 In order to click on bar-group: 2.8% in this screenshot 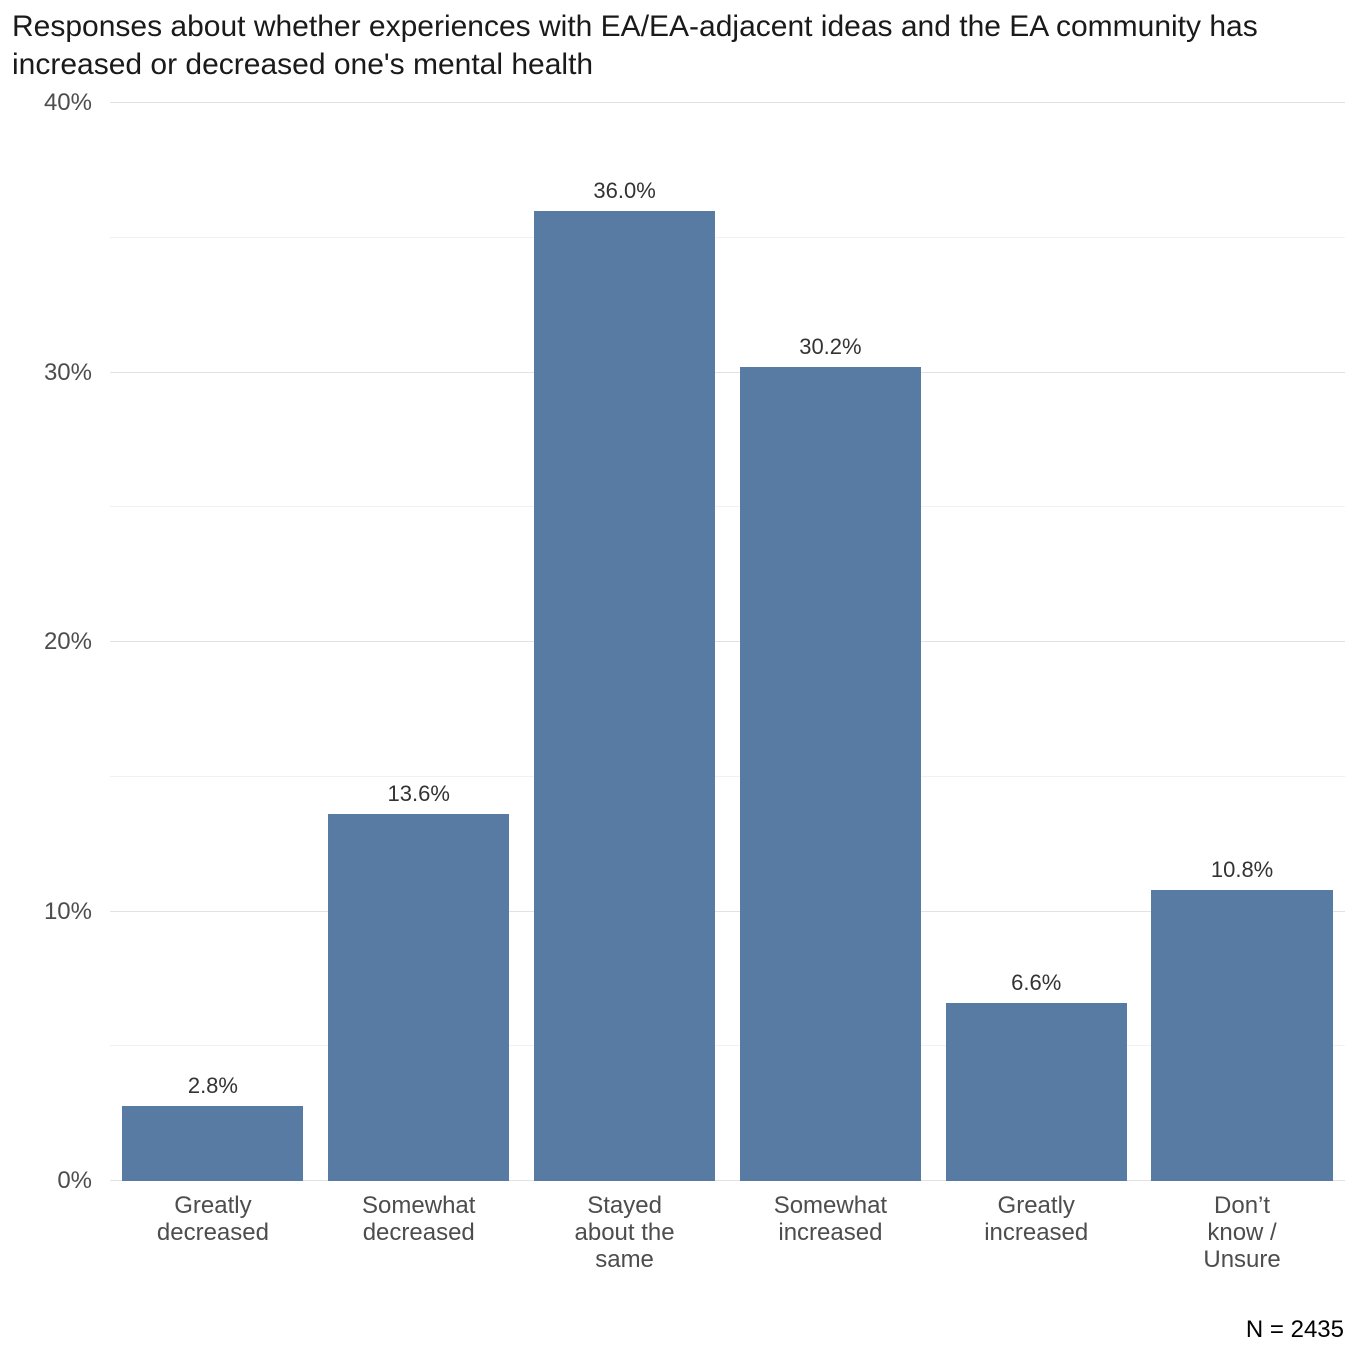, I will do `click(213, 642)`.